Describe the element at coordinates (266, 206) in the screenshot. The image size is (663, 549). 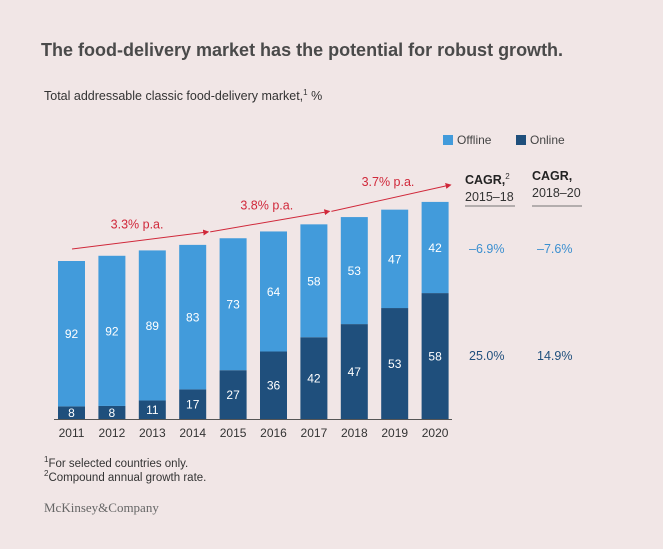
I see `growth-label: 3.8% p.a.` at that location.